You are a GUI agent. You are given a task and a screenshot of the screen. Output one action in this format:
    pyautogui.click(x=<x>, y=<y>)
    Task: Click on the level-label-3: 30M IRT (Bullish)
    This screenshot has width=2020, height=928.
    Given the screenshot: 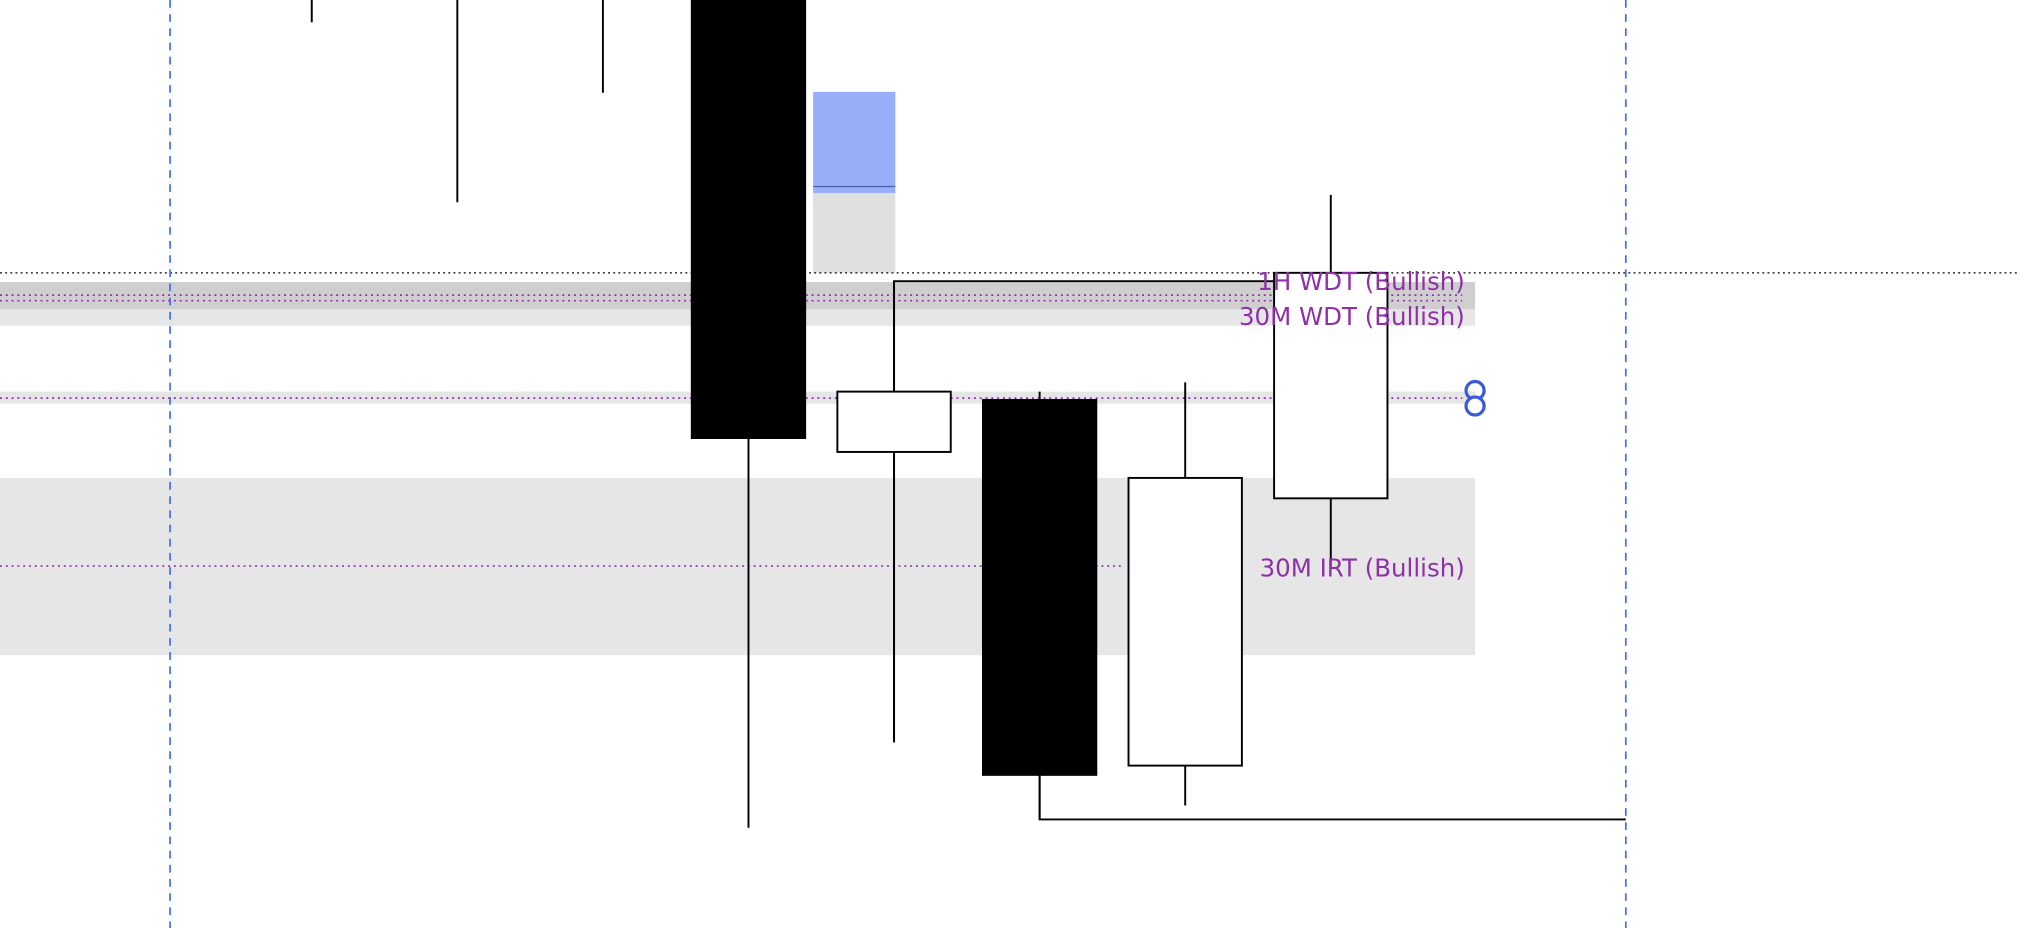 What is the action you would take?
    pyautogui.click(x=1362, y=567)
    